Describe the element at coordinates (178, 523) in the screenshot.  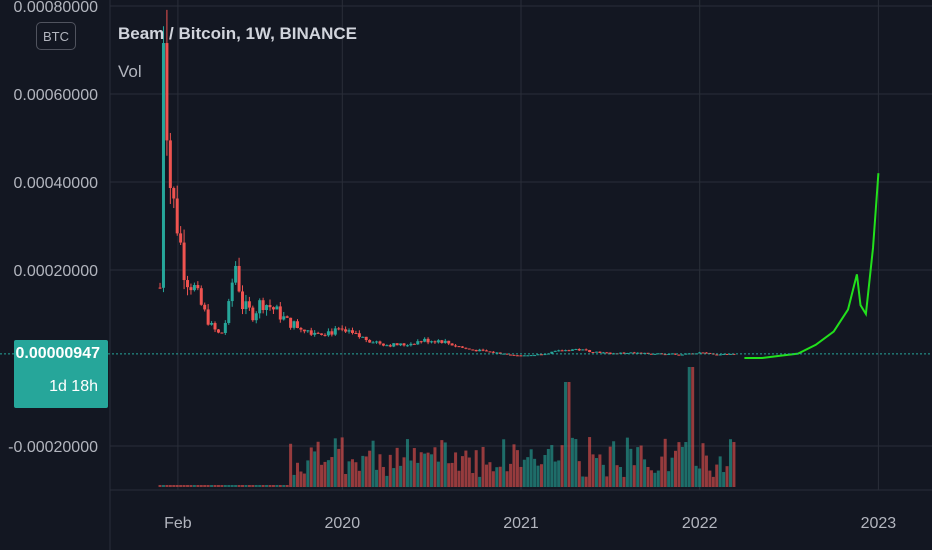
I see `x-tick-label: Feb` at that location.